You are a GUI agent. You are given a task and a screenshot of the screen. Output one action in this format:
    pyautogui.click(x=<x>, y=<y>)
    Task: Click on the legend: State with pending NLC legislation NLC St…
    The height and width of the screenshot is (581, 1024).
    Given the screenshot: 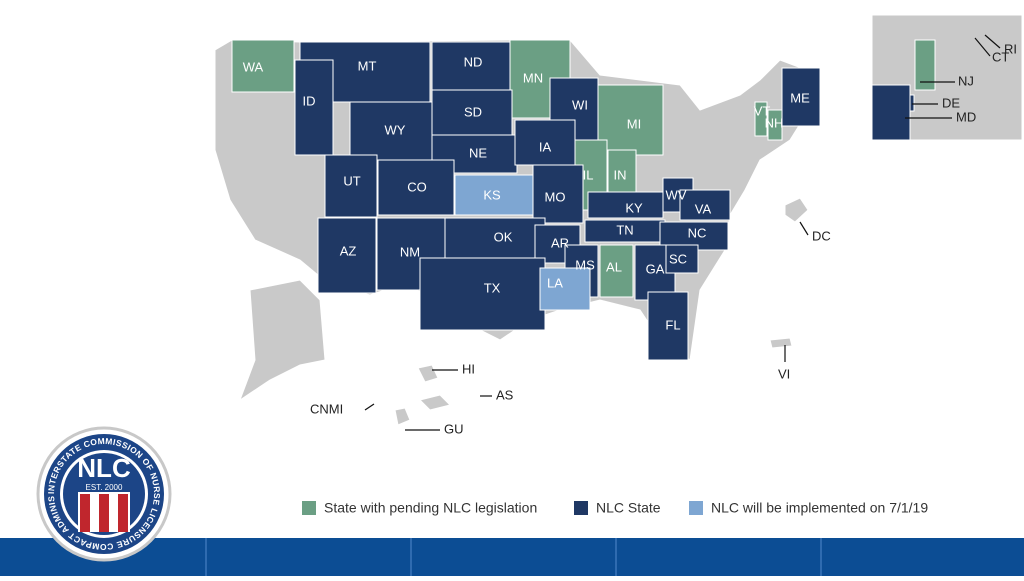 What is the action you would take?
    pyautogui.click(x=615, y=508)
    